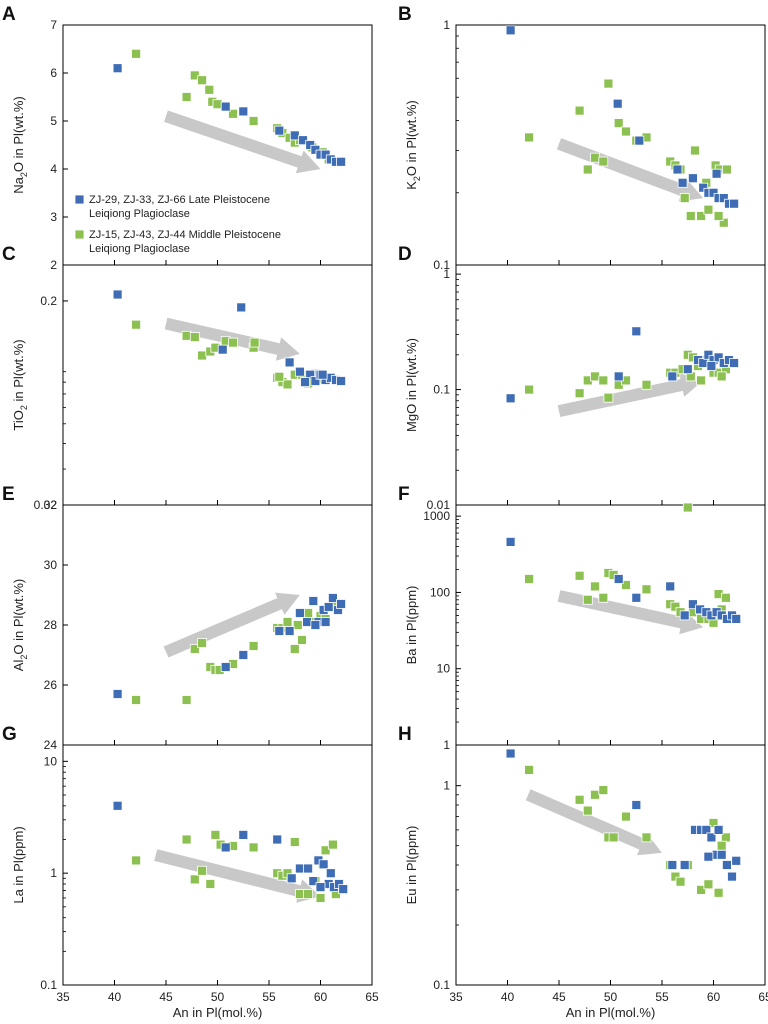 The width and height of the screenshot is (768, 1024). What do you see at coordinates (18, 420) in the screenshot?
I see `y-axis-label-main: TiO` at bounding box center [18, 420].